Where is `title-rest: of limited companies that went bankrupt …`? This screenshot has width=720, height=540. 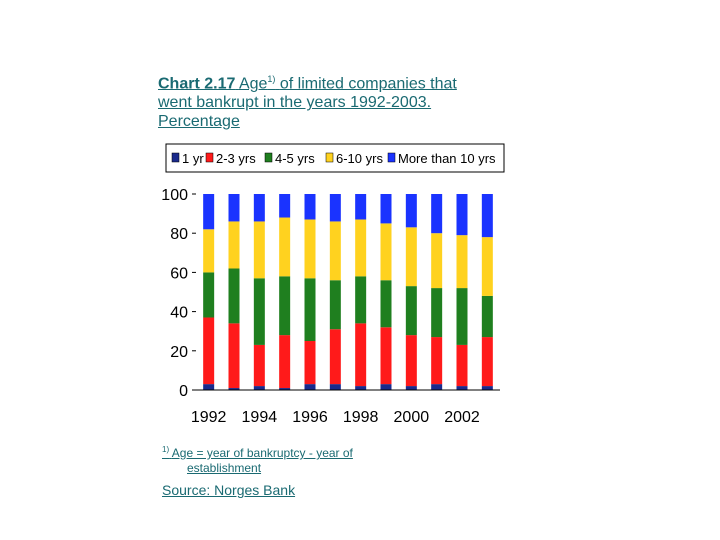
title-rest: of limited companies that went bankrupt … is located at coordinates (307, 103).